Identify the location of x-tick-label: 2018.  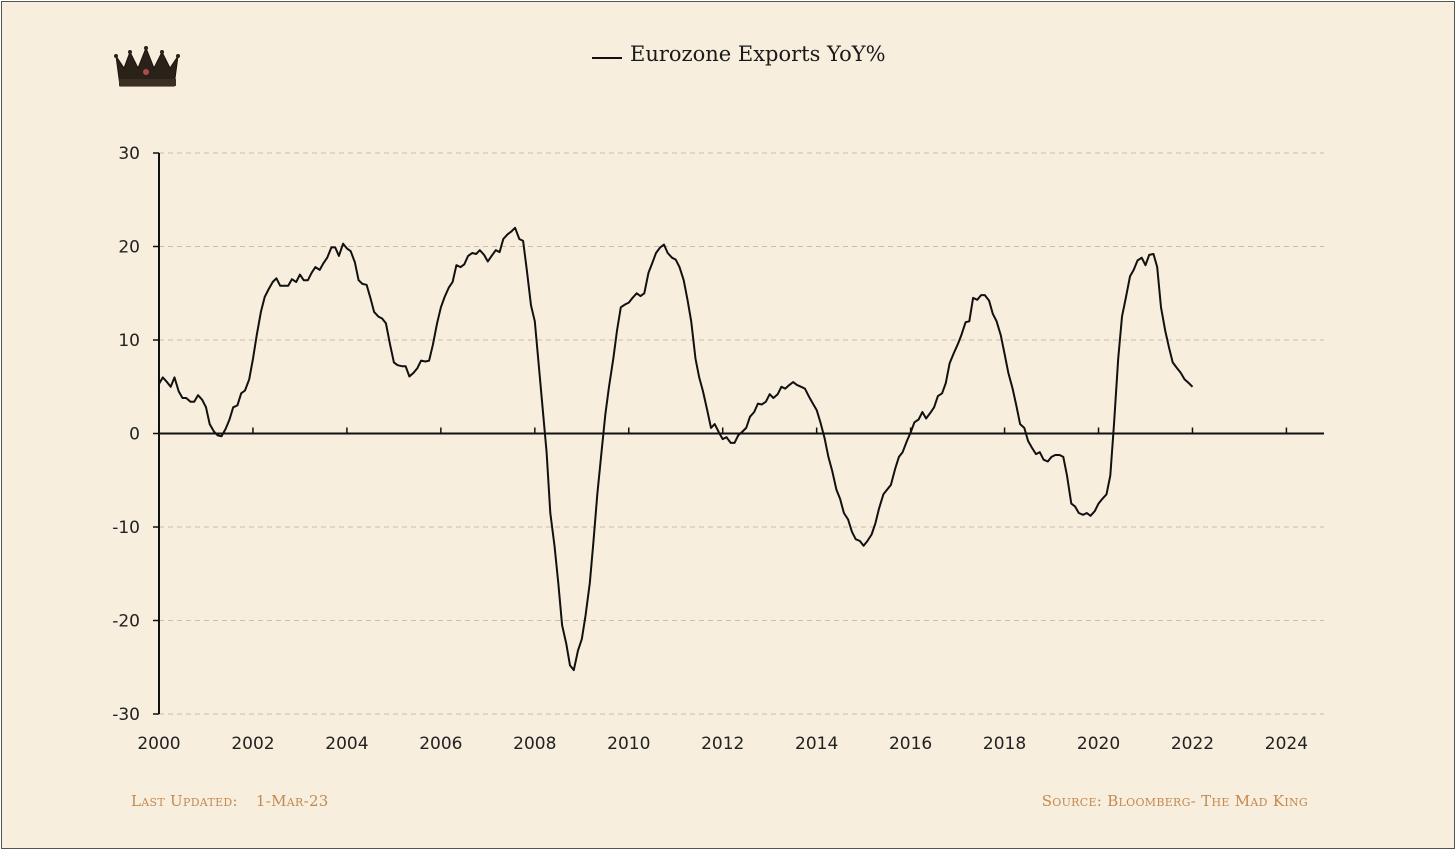
(1004, 744).